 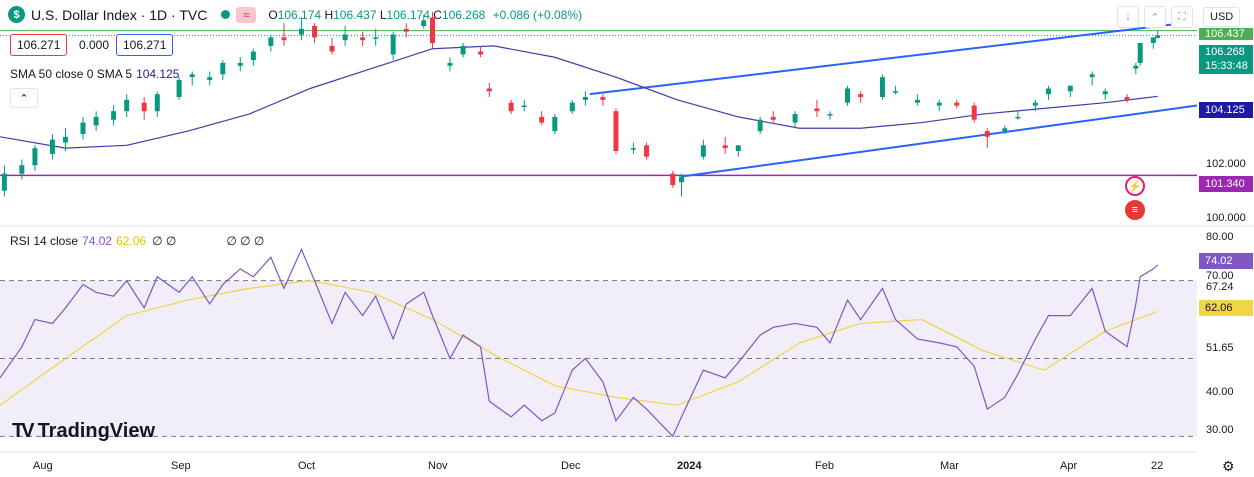 What do you see at coordinates (181, 466) in the screenshot?
I see `time-label: Sep` at bounding box center [181, 466].